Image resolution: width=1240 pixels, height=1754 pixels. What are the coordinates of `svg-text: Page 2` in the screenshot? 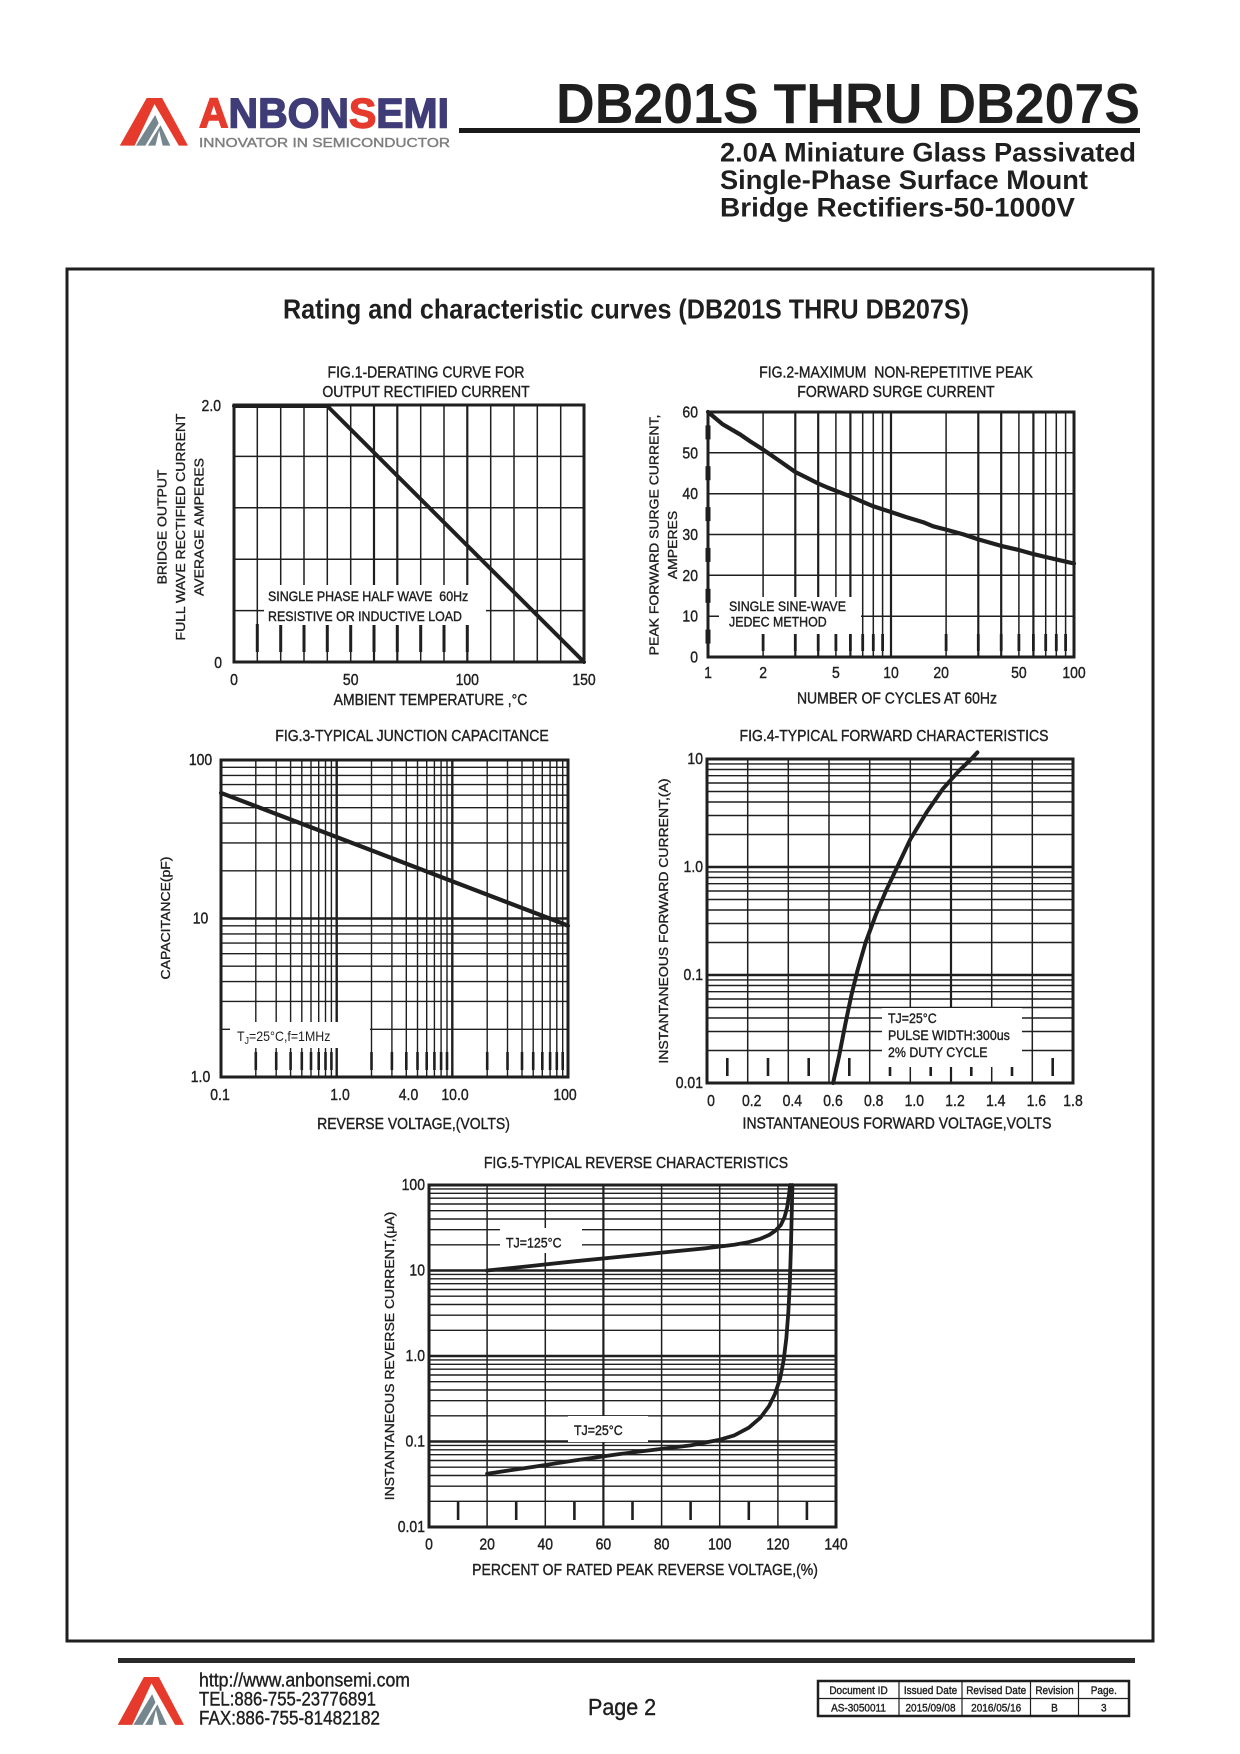 It's located at (622, 1707).